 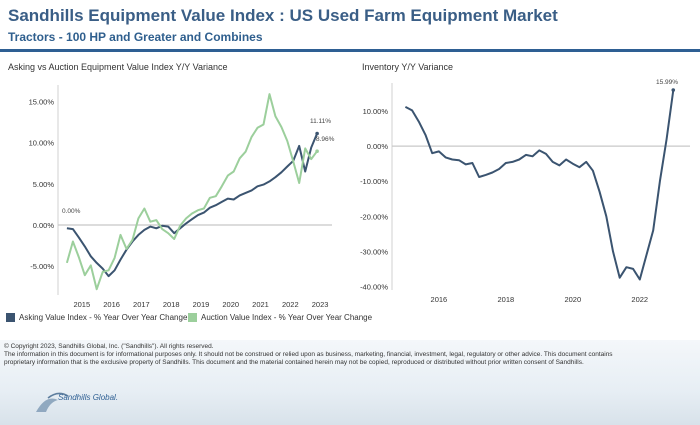 I want to click on y-tick-label: -5.00%, so click(x=42, y=266).